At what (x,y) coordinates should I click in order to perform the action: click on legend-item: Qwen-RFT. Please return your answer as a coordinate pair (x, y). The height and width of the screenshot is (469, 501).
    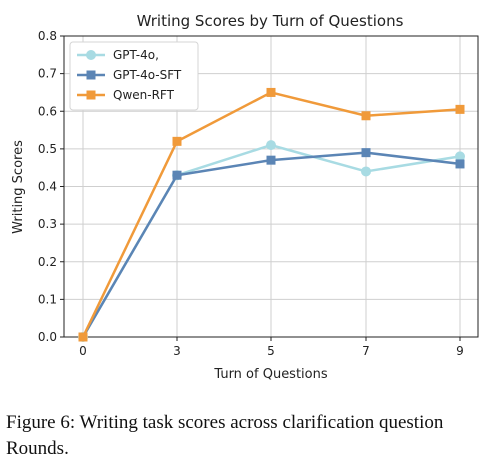
    Looking at the image, I should click on (126, 95).